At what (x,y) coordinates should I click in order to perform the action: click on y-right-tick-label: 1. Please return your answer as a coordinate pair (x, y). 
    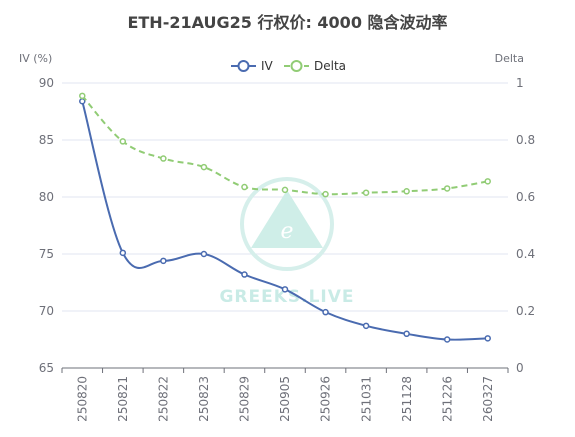
    Looking at the image, I should click on (520, 83).